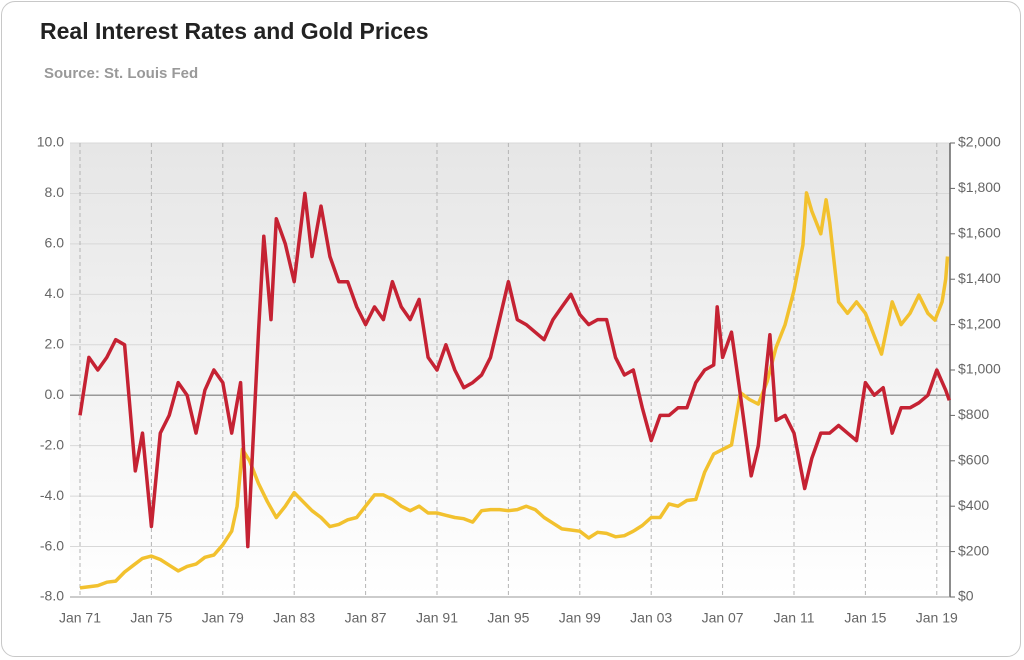 Image resolution: width=1024 pixels, height=660 pixels. I want to click on x-tick-label: Jan 07, so click(723, 618).